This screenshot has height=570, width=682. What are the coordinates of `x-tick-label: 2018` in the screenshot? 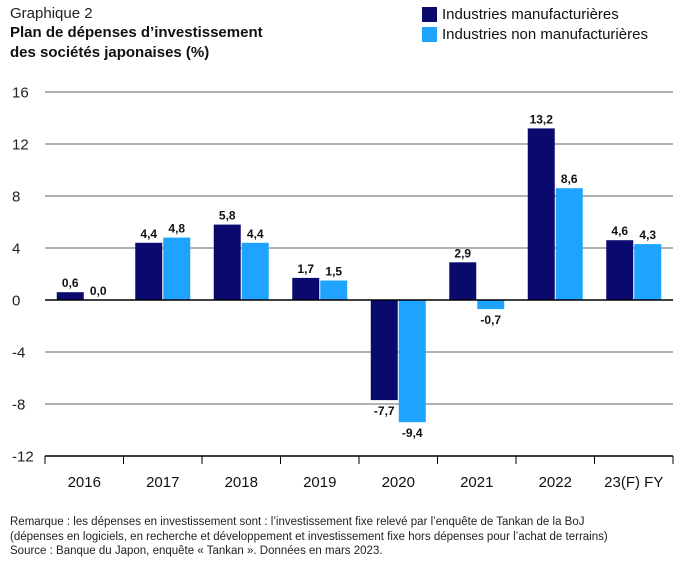 It's located at (241, 482).